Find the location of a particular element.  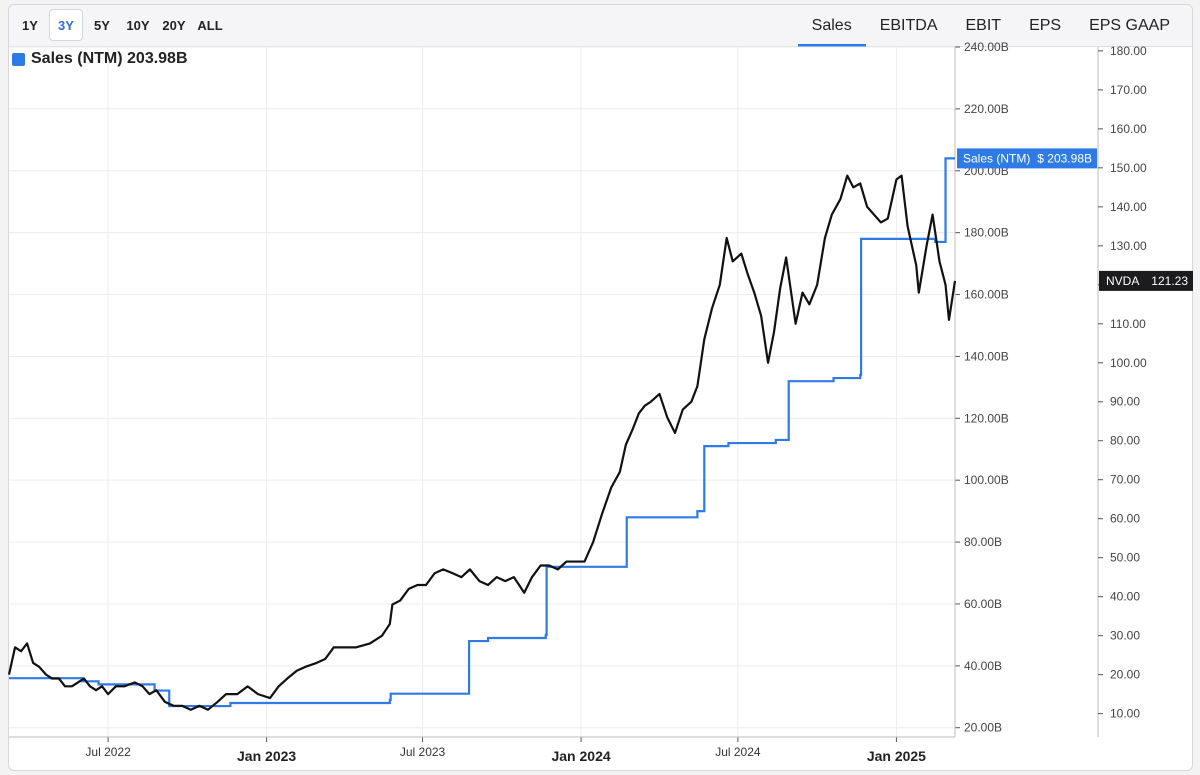

metric-tabs: Sales EBITDA EBIT EPS EPS GAAP is located at coordinates (990, 26).